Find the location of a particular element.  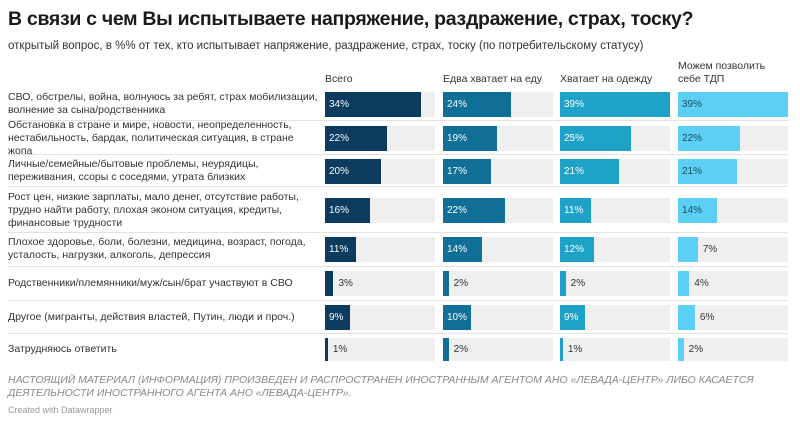

data-label: 4% is located at coordinates (701, 283).